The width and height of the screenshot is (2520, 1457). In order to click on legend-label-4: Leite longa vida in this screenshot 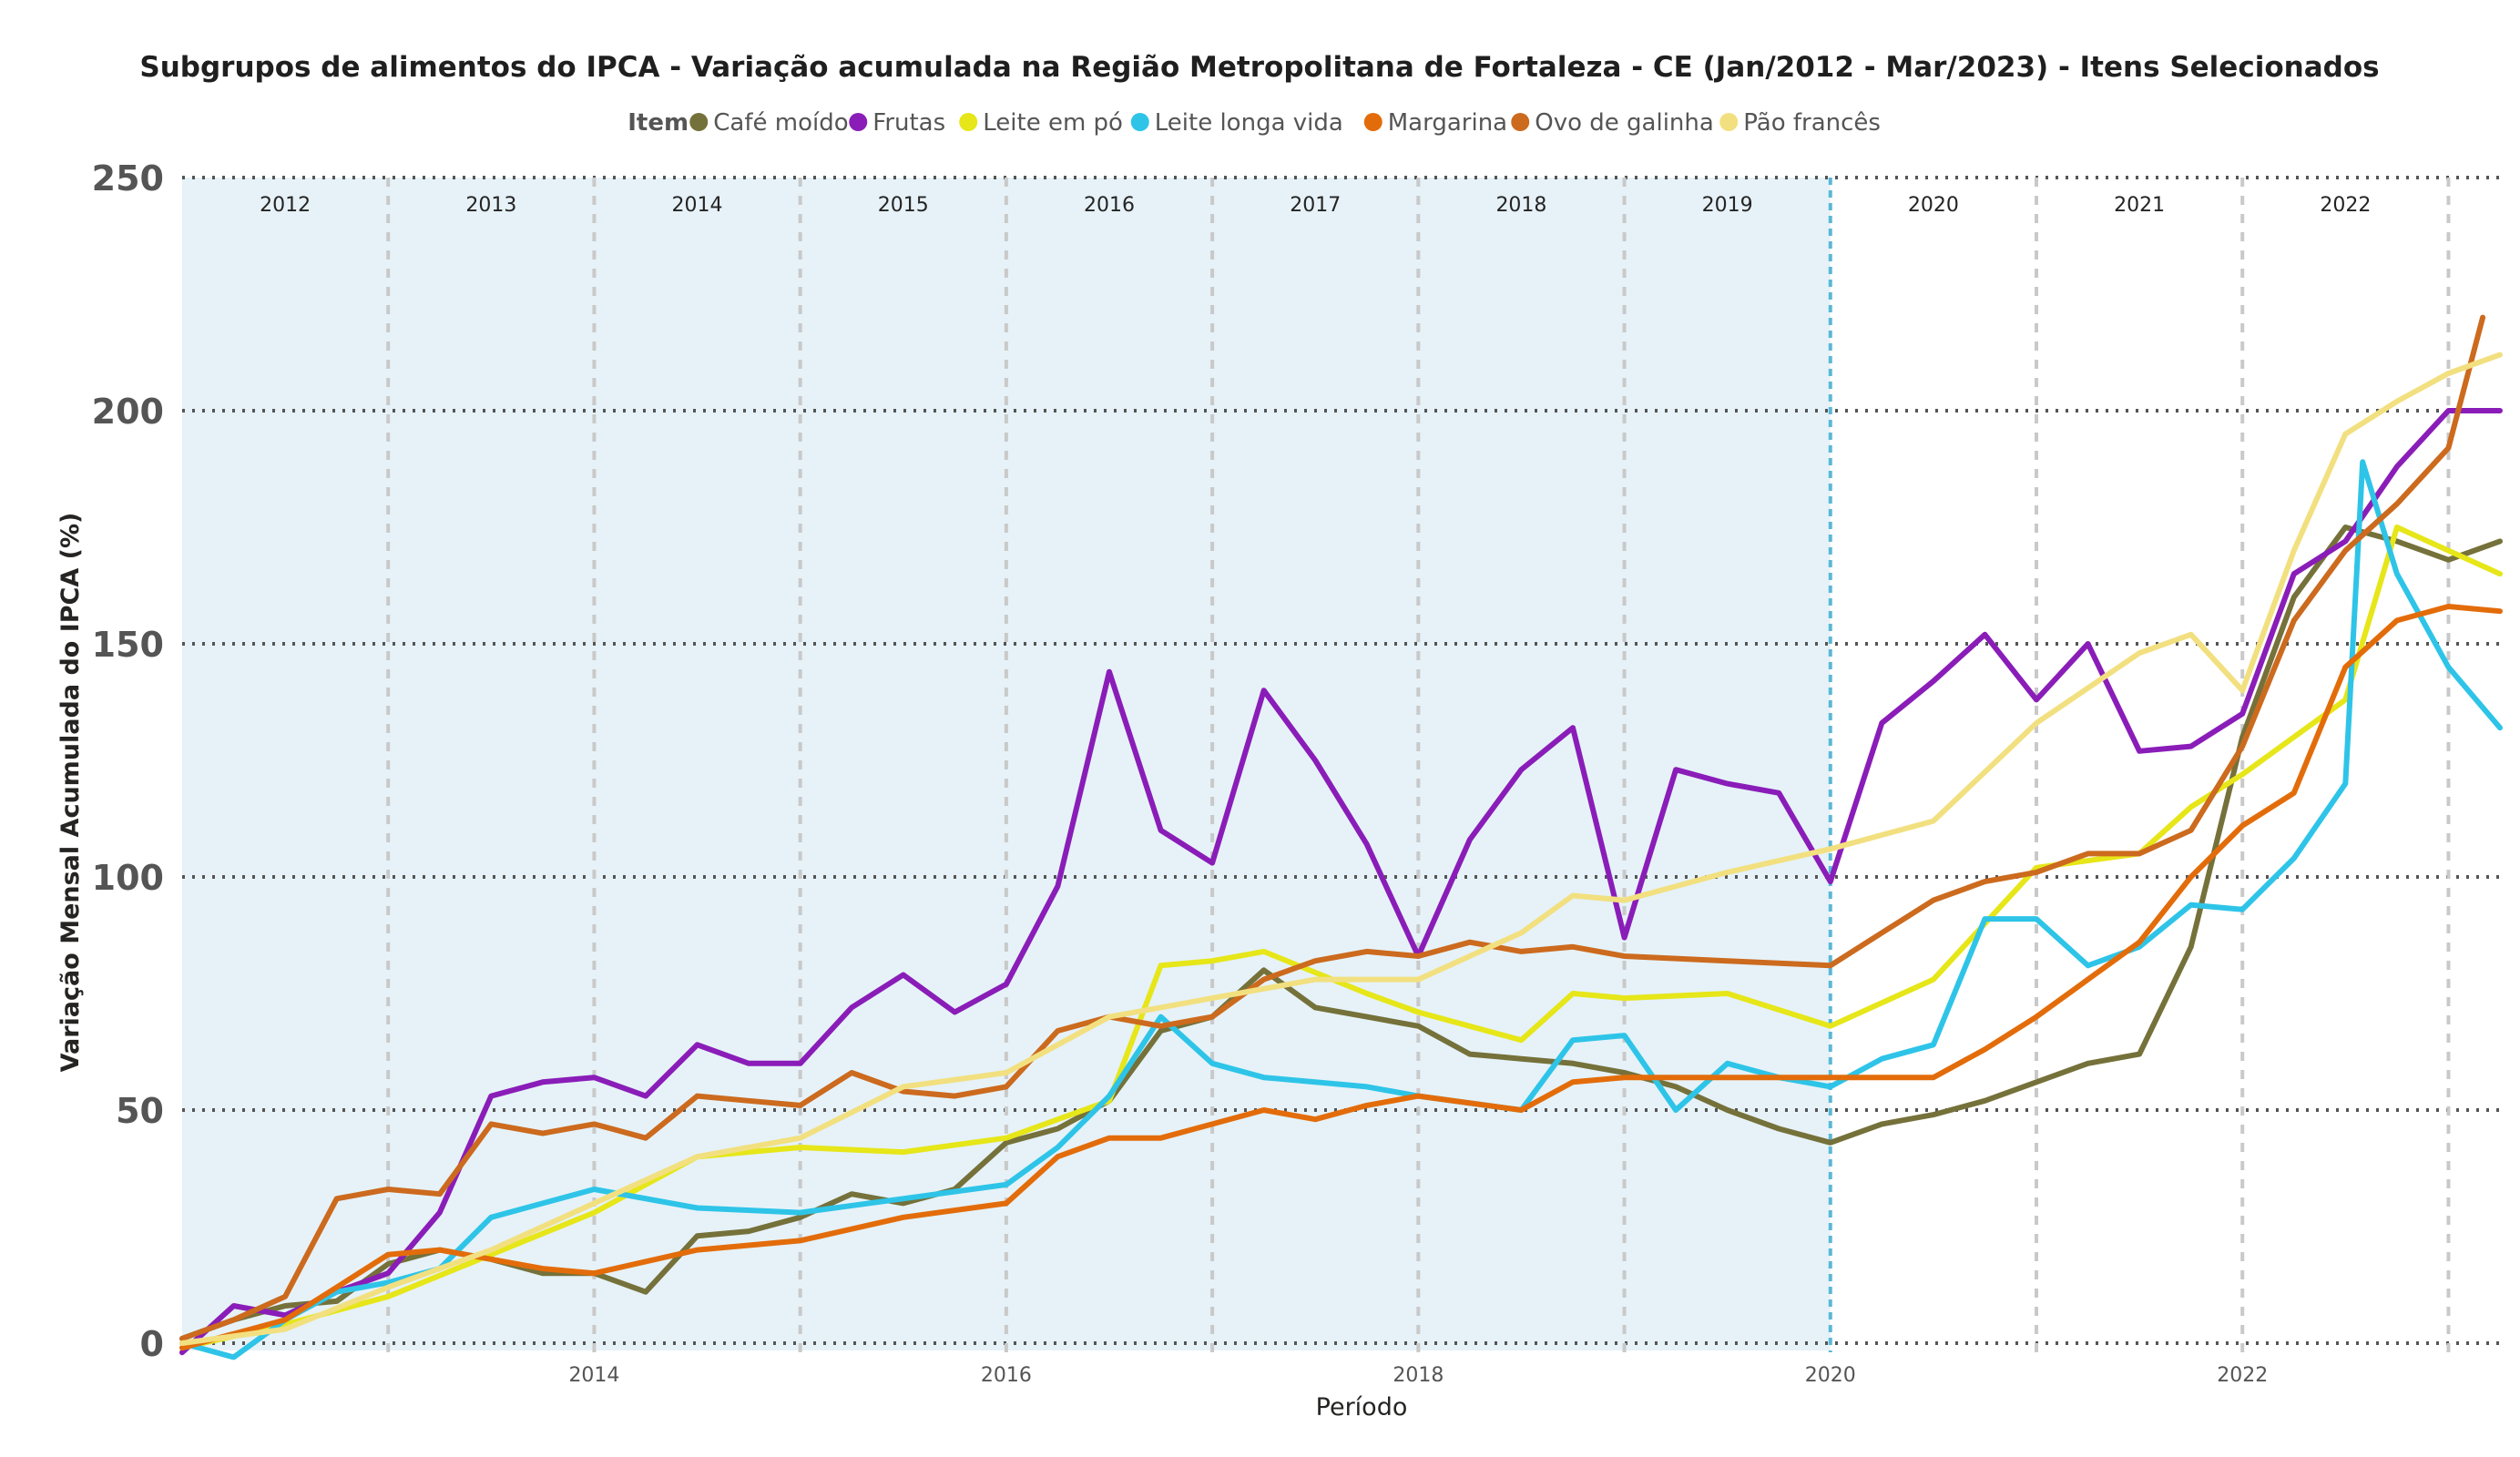, I will do `click(1249, 123)`.